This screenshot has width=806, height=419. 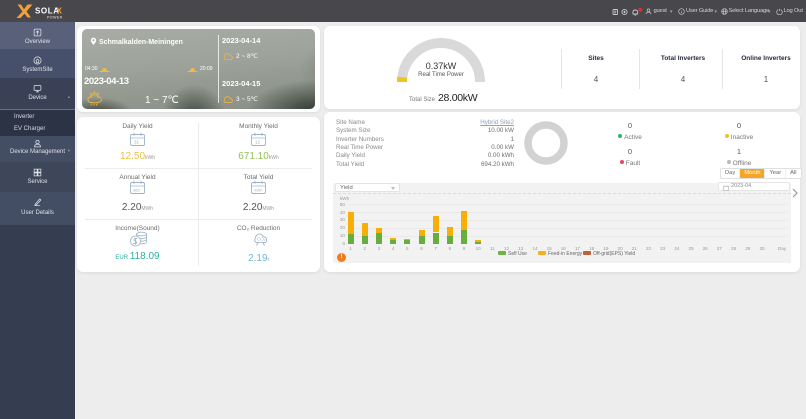 What do you see at coordinates (60, 11) in the screenshot?
I see `svg-text: X` at bounding box center [60, 11].